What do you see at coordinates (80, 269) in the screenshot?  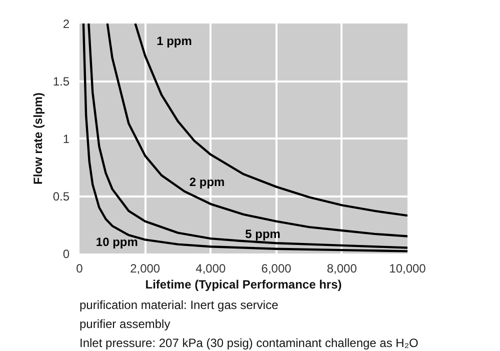 I see `x-tick-label: 0` at bounding box center [80, 269].